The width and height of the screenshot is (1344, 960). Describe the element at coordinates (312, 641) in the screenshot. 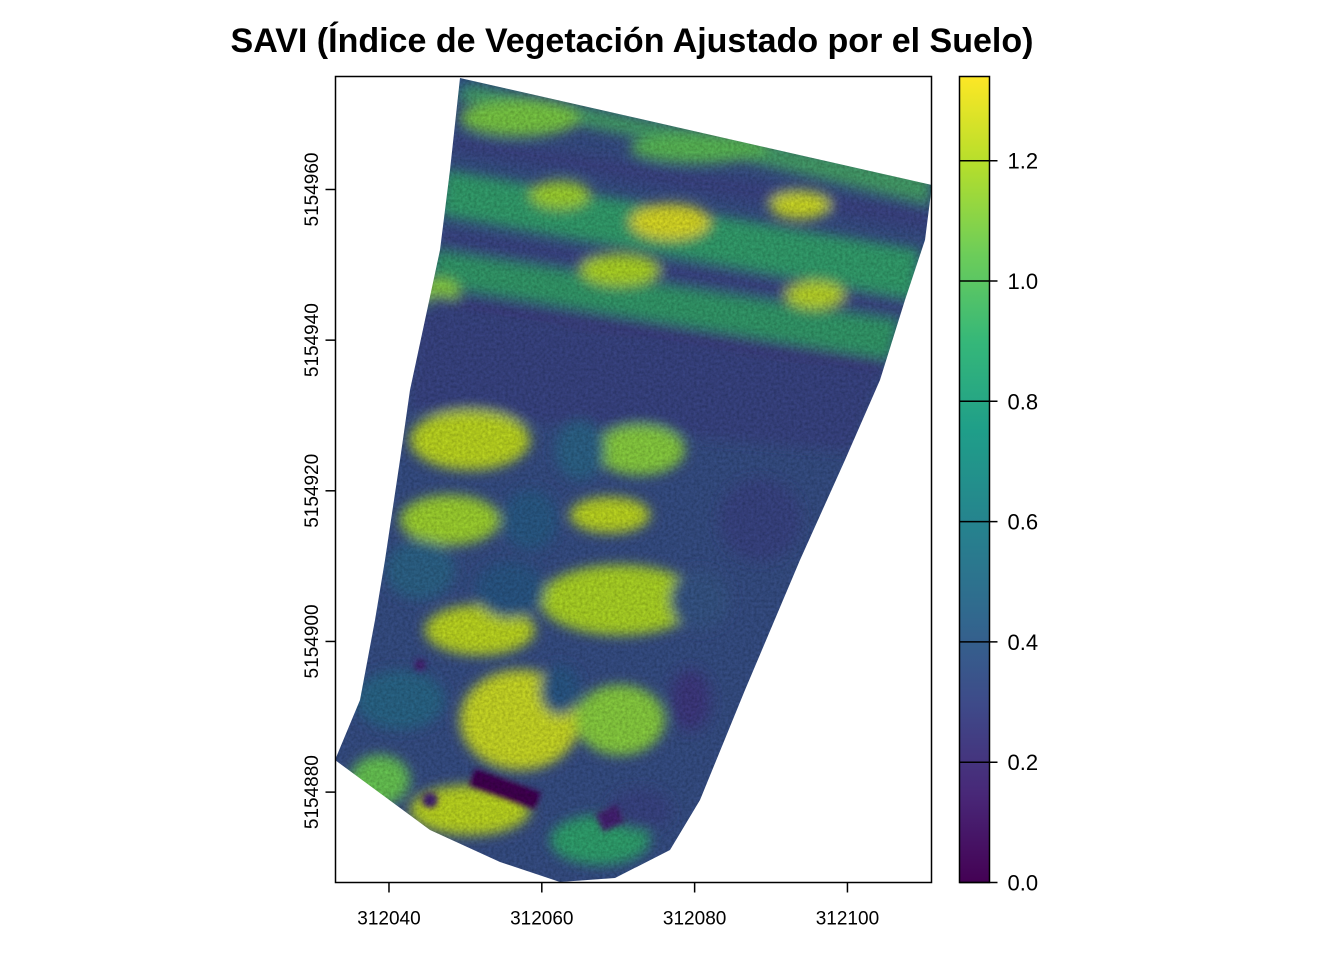

I see `y-tick-label: 5154900` at that location.